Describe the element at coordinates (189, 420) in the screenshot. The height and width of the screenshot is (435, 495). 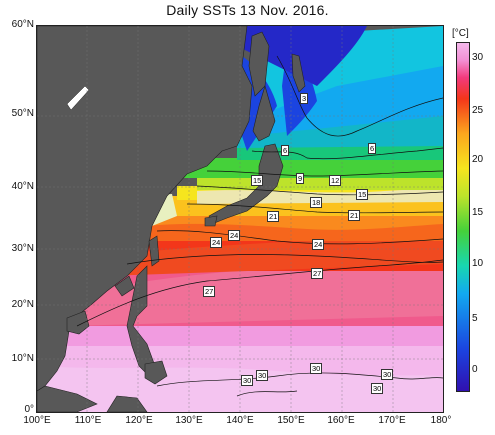
I see `lon-label-130e: 130°E` at that location.